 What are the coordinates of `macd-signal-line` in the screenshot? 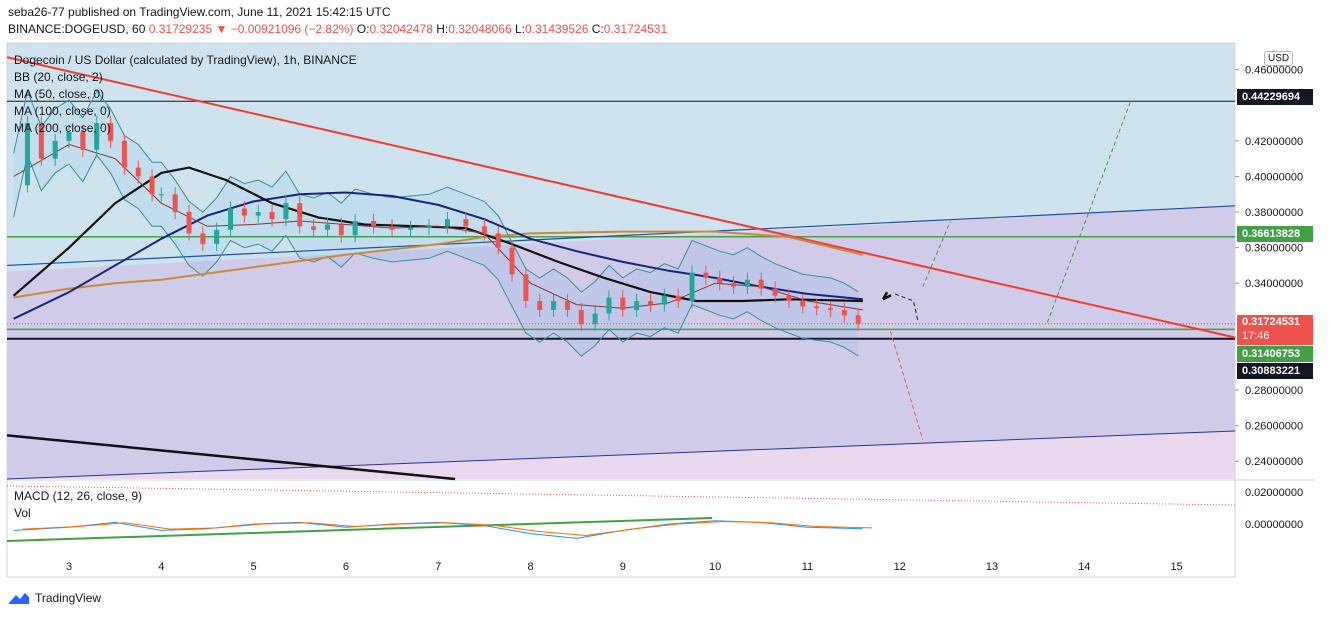 It's located at (447, 528).